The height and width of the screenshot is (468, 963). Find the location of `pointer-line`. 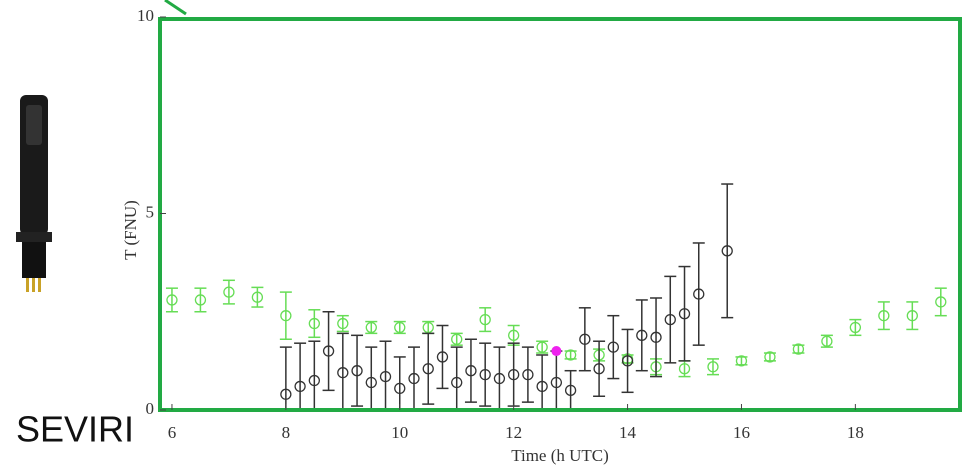

pointer-line is located at coordinates (175, 8).